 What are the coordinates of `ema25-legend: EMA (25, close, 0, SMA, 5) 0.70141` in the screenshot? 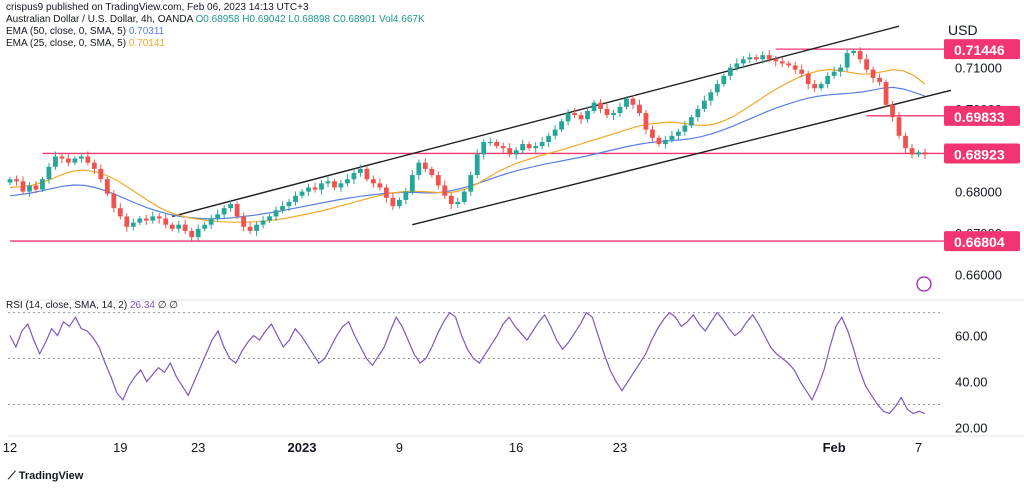 It's located at (85, 43).